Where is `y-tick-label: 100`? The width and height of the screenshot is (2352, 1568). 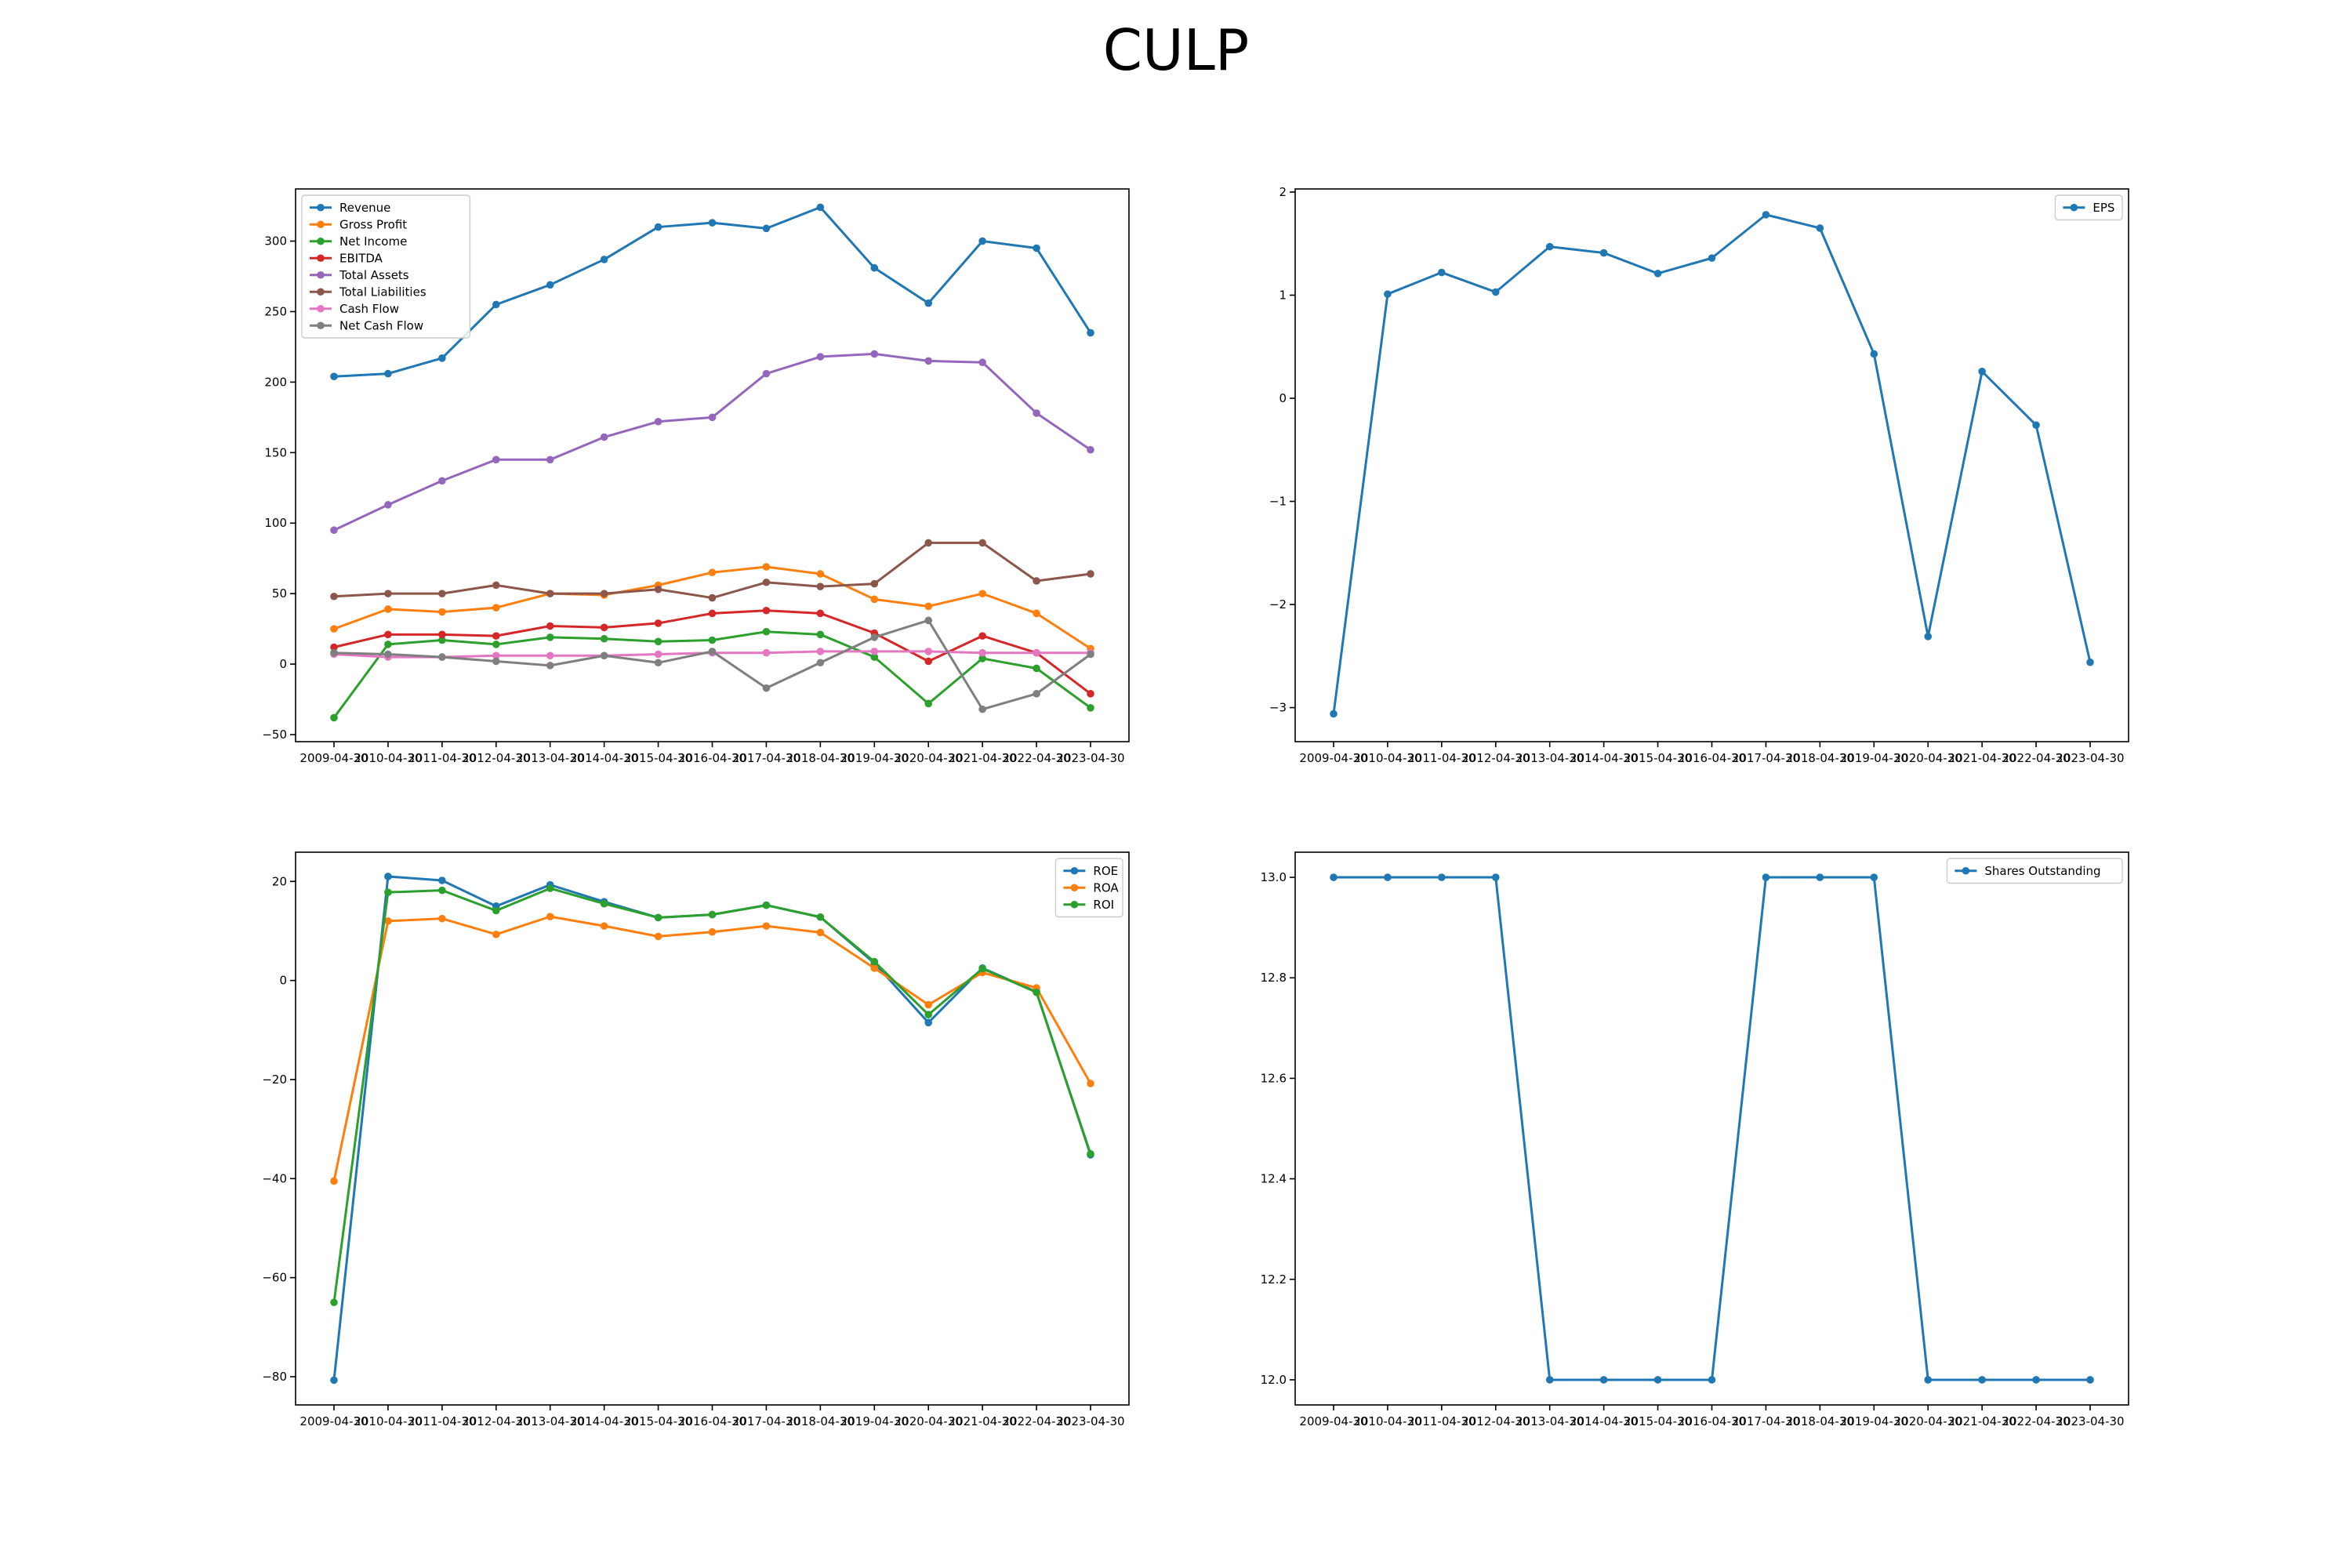 y-tick-label: 100 is located at coordinates (275, 523).